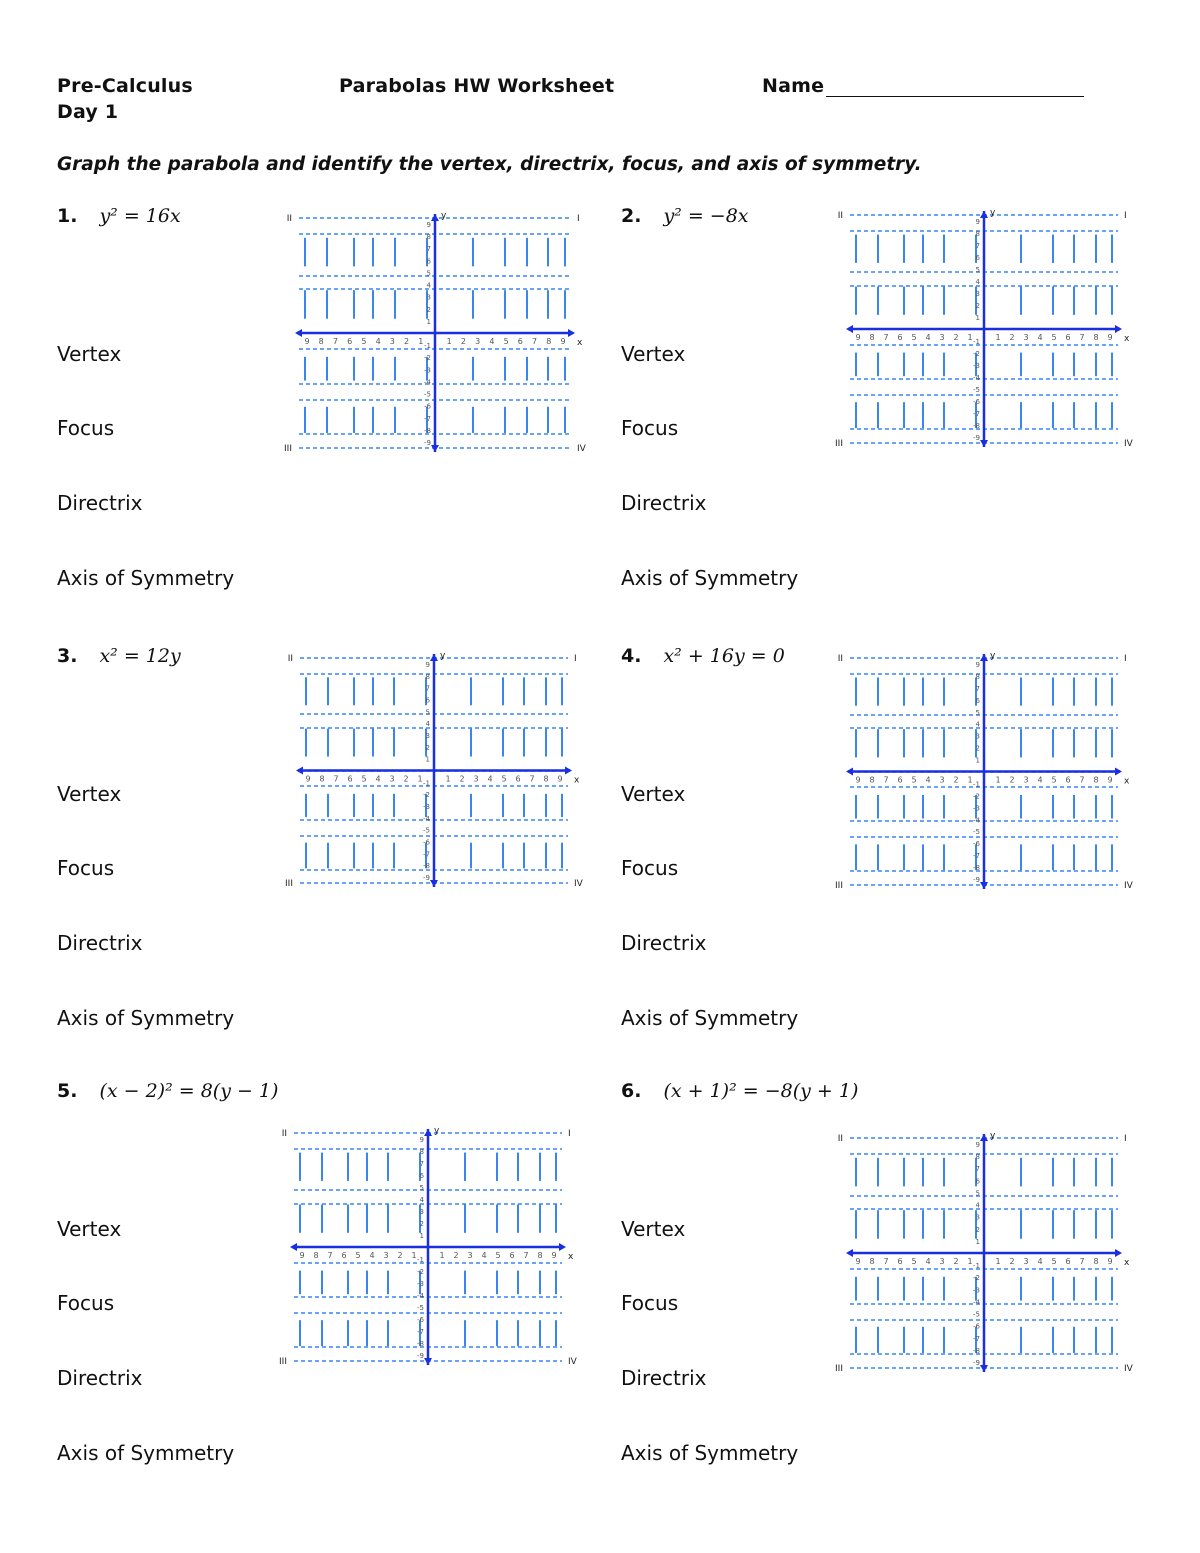  I want to click on x-tick-label: 6, so click(1067, 337).